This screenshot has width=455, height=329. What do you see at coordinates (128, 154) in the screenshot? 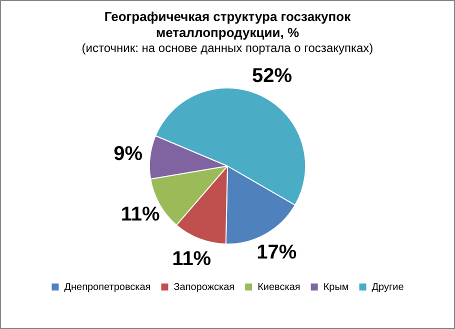
I see `data-label: 9%` at bounding box center [128, 154].